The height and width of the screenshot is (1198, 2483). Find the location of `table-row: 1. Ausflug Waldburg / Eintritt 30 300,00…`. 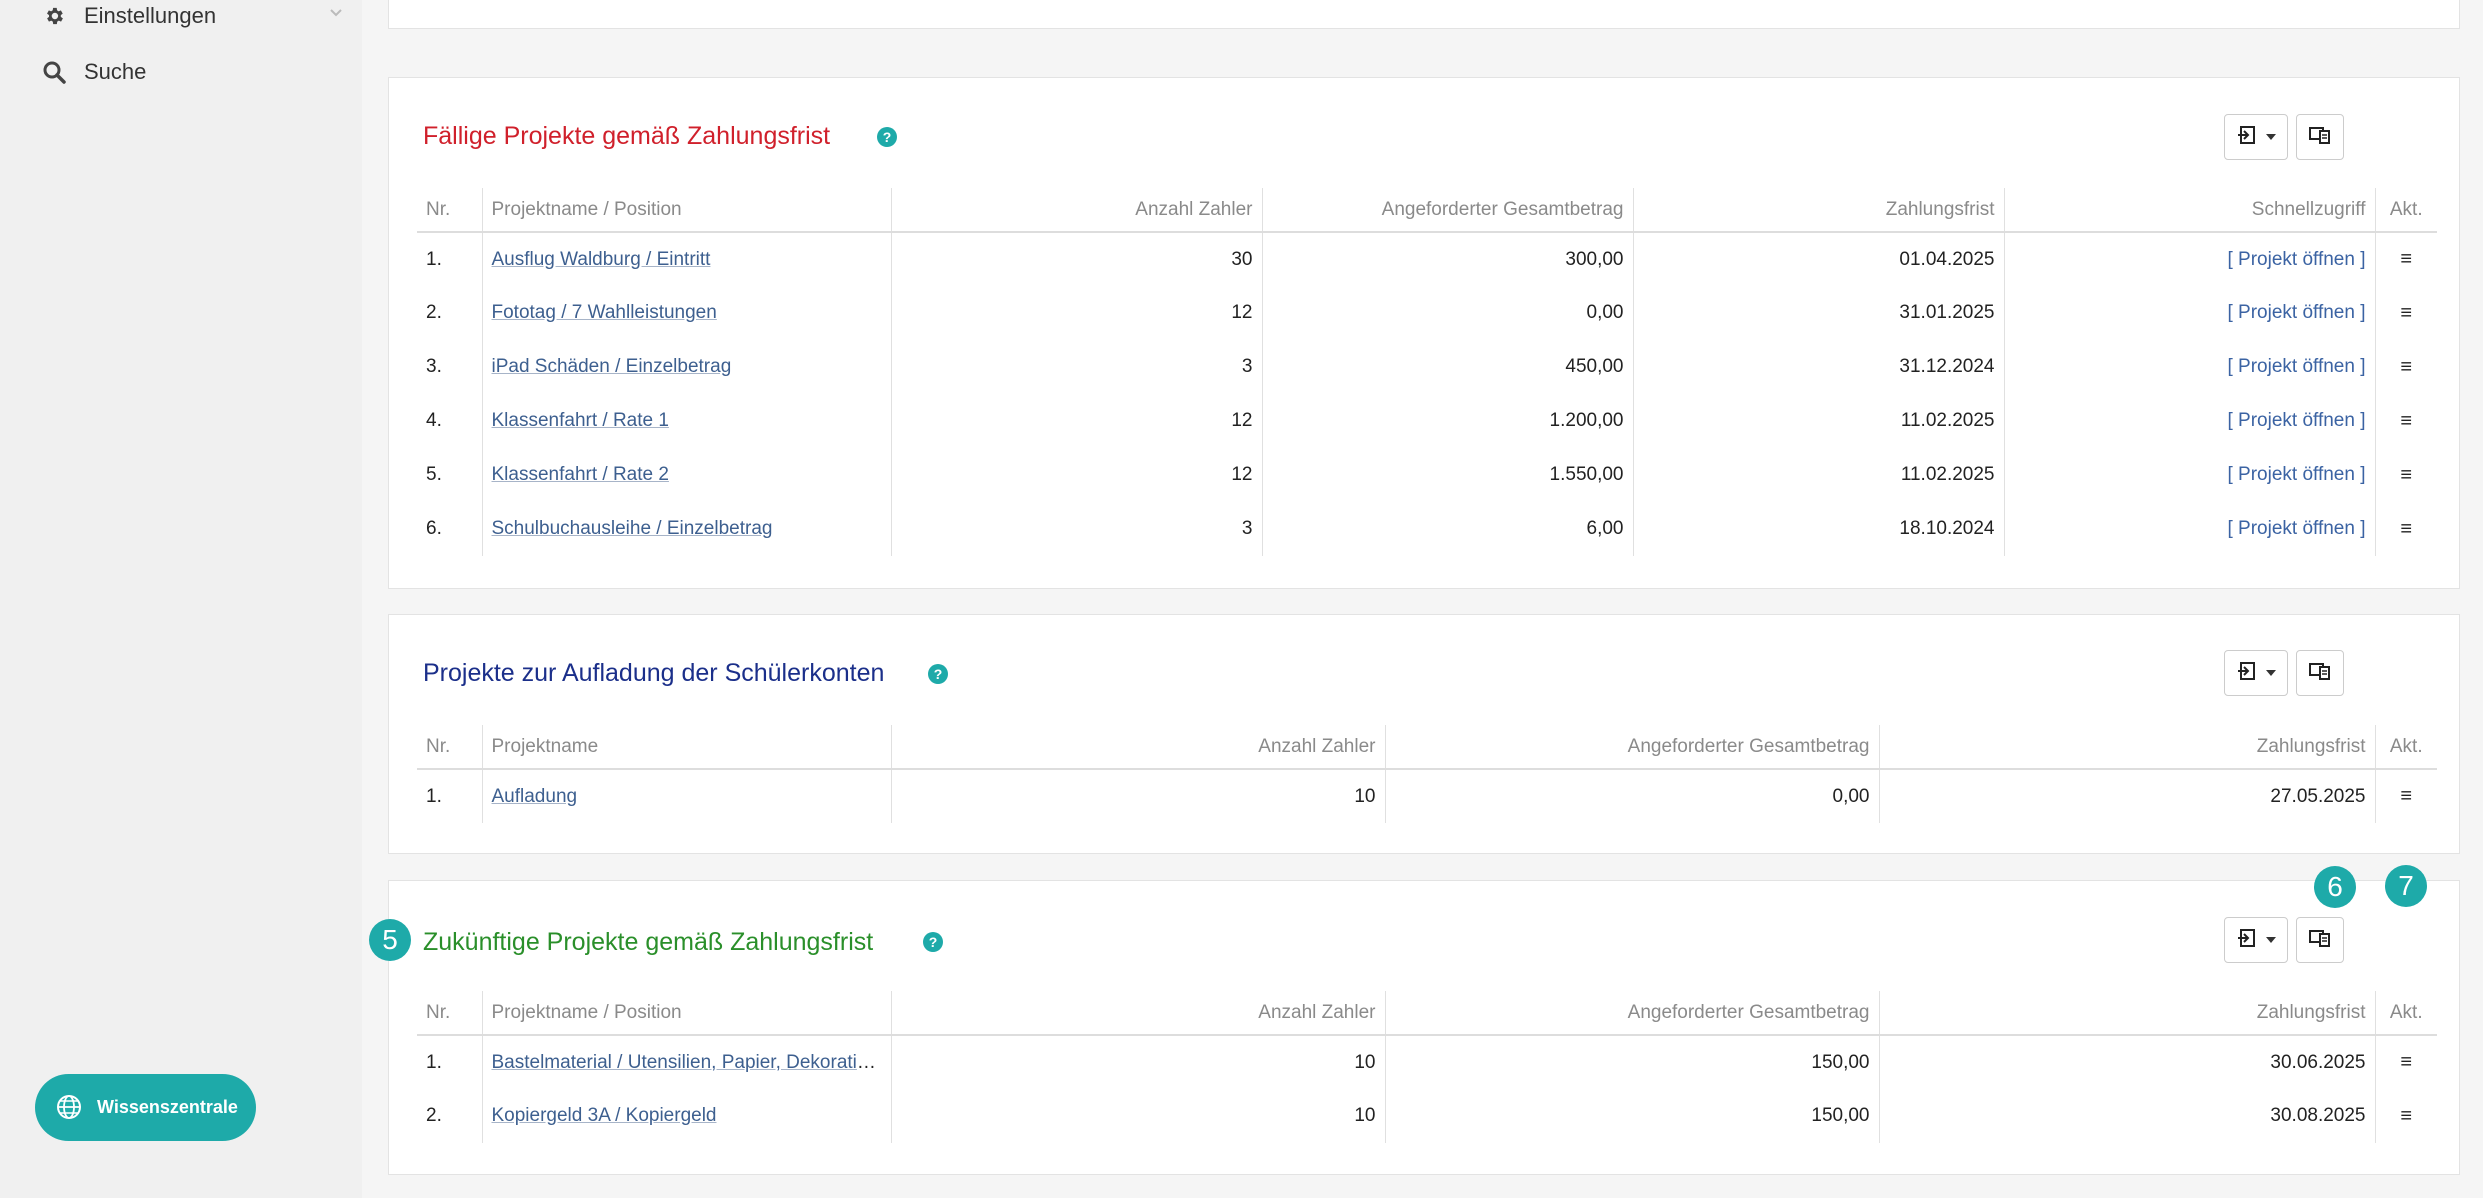

table-row: 1. Ausflug Waldburg / Eintritt 30 300,00… is located at coordinates (1427, 259).